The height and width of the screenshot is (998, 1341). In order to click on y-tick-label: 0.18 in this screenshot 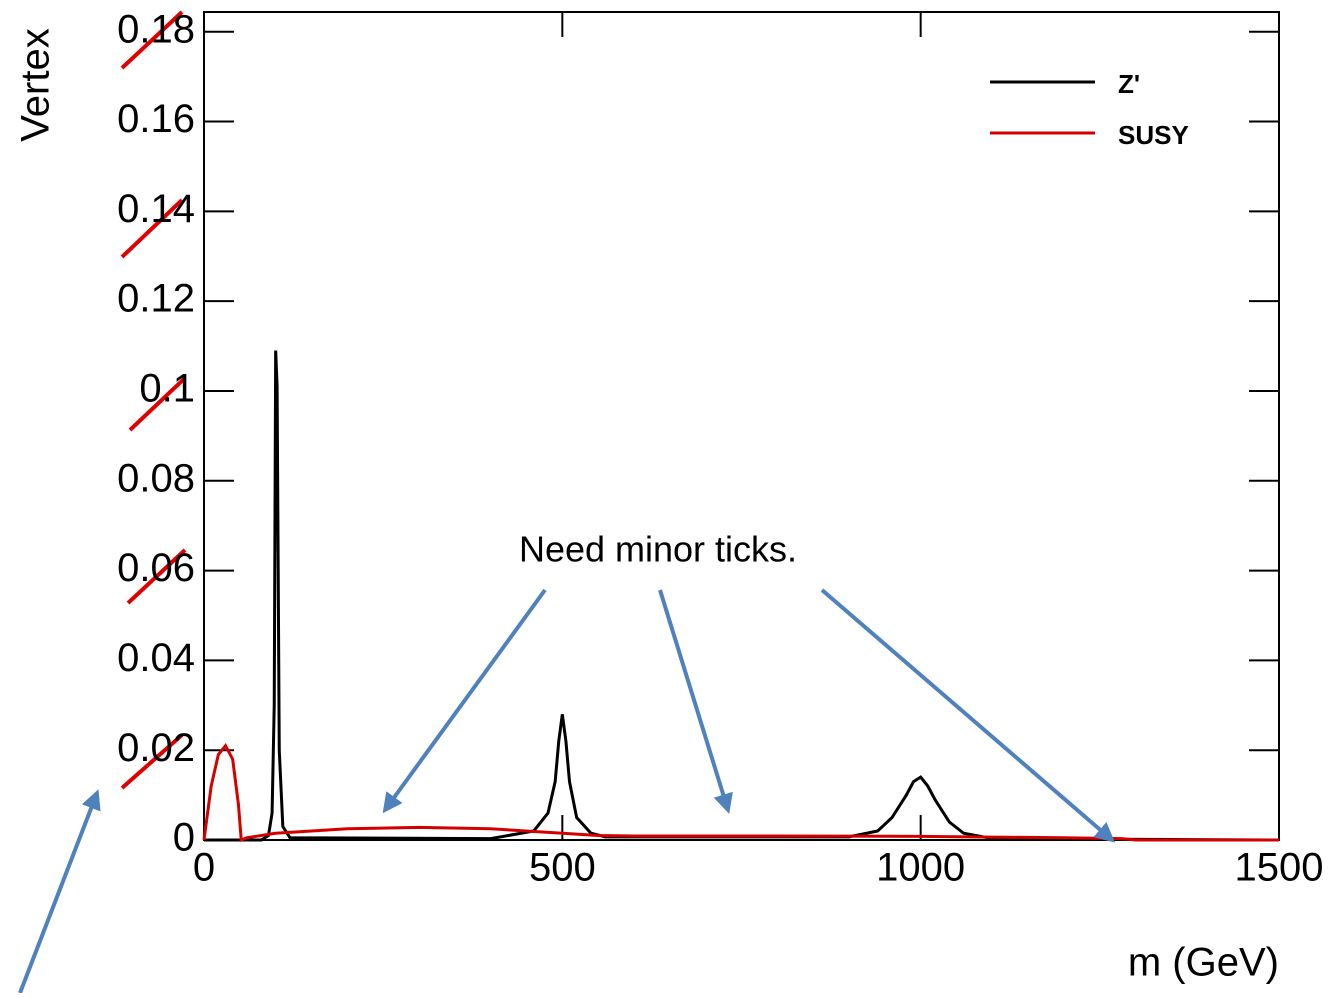, I will do `click(156, 29)`.